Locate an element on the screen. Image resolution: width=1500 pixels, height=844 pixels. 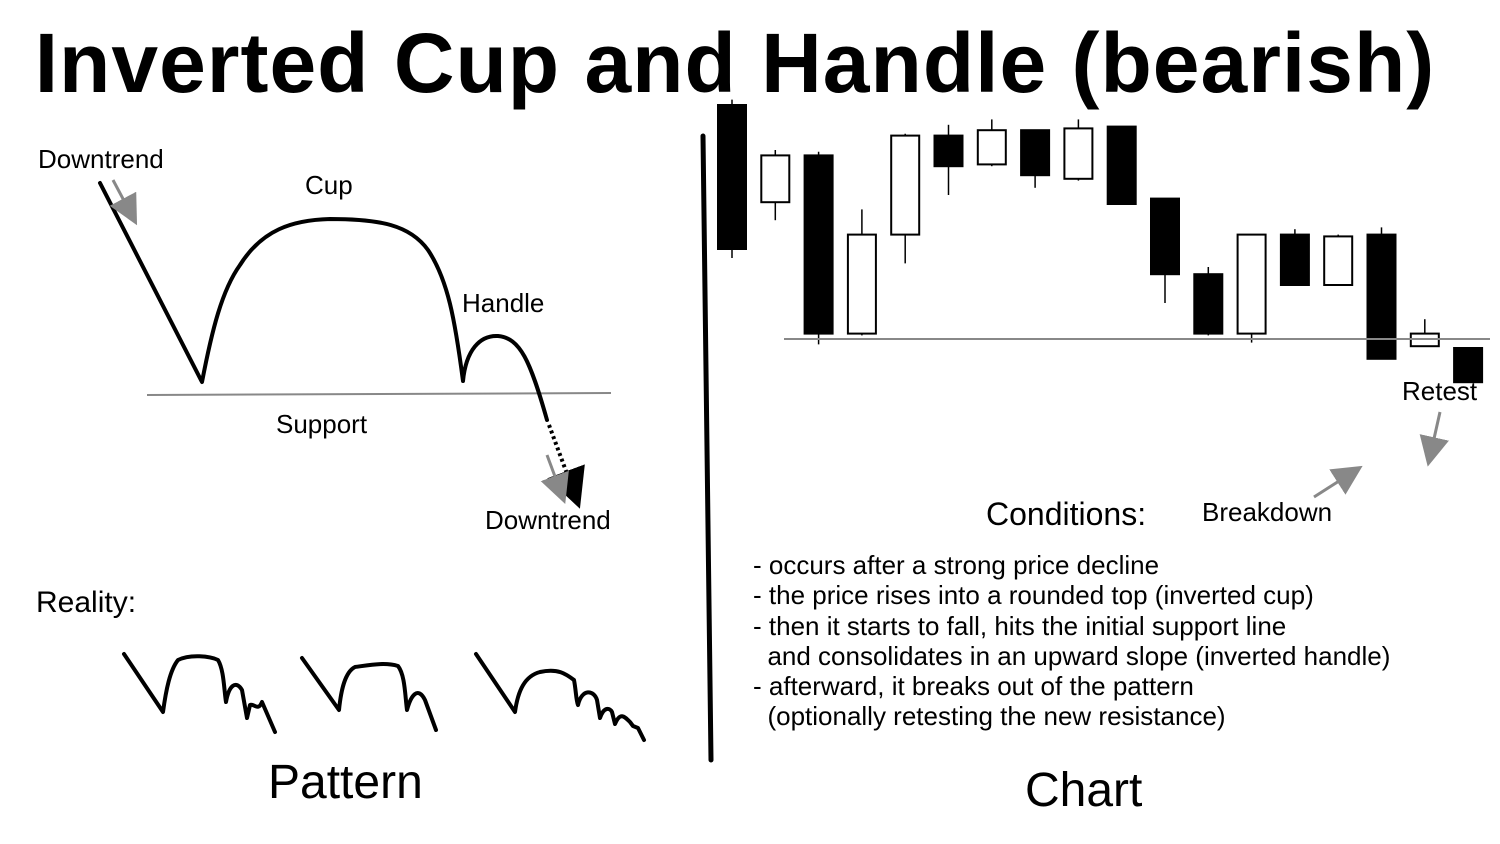
label-support: Support is located at coordinates (322, 424).